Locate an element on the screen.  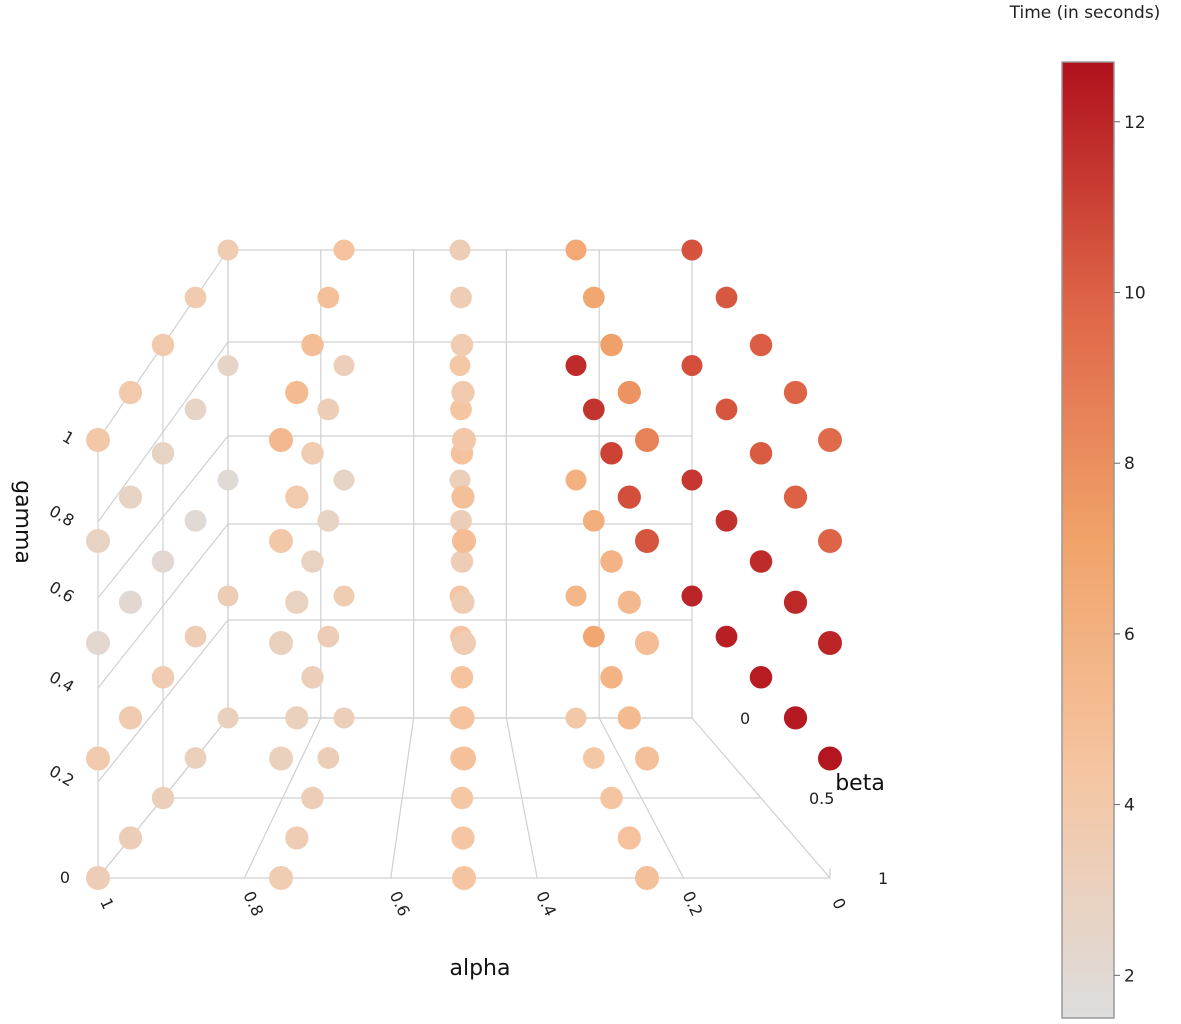
colorbar-tick-label: 6 is located at coordinates (1129, 635).